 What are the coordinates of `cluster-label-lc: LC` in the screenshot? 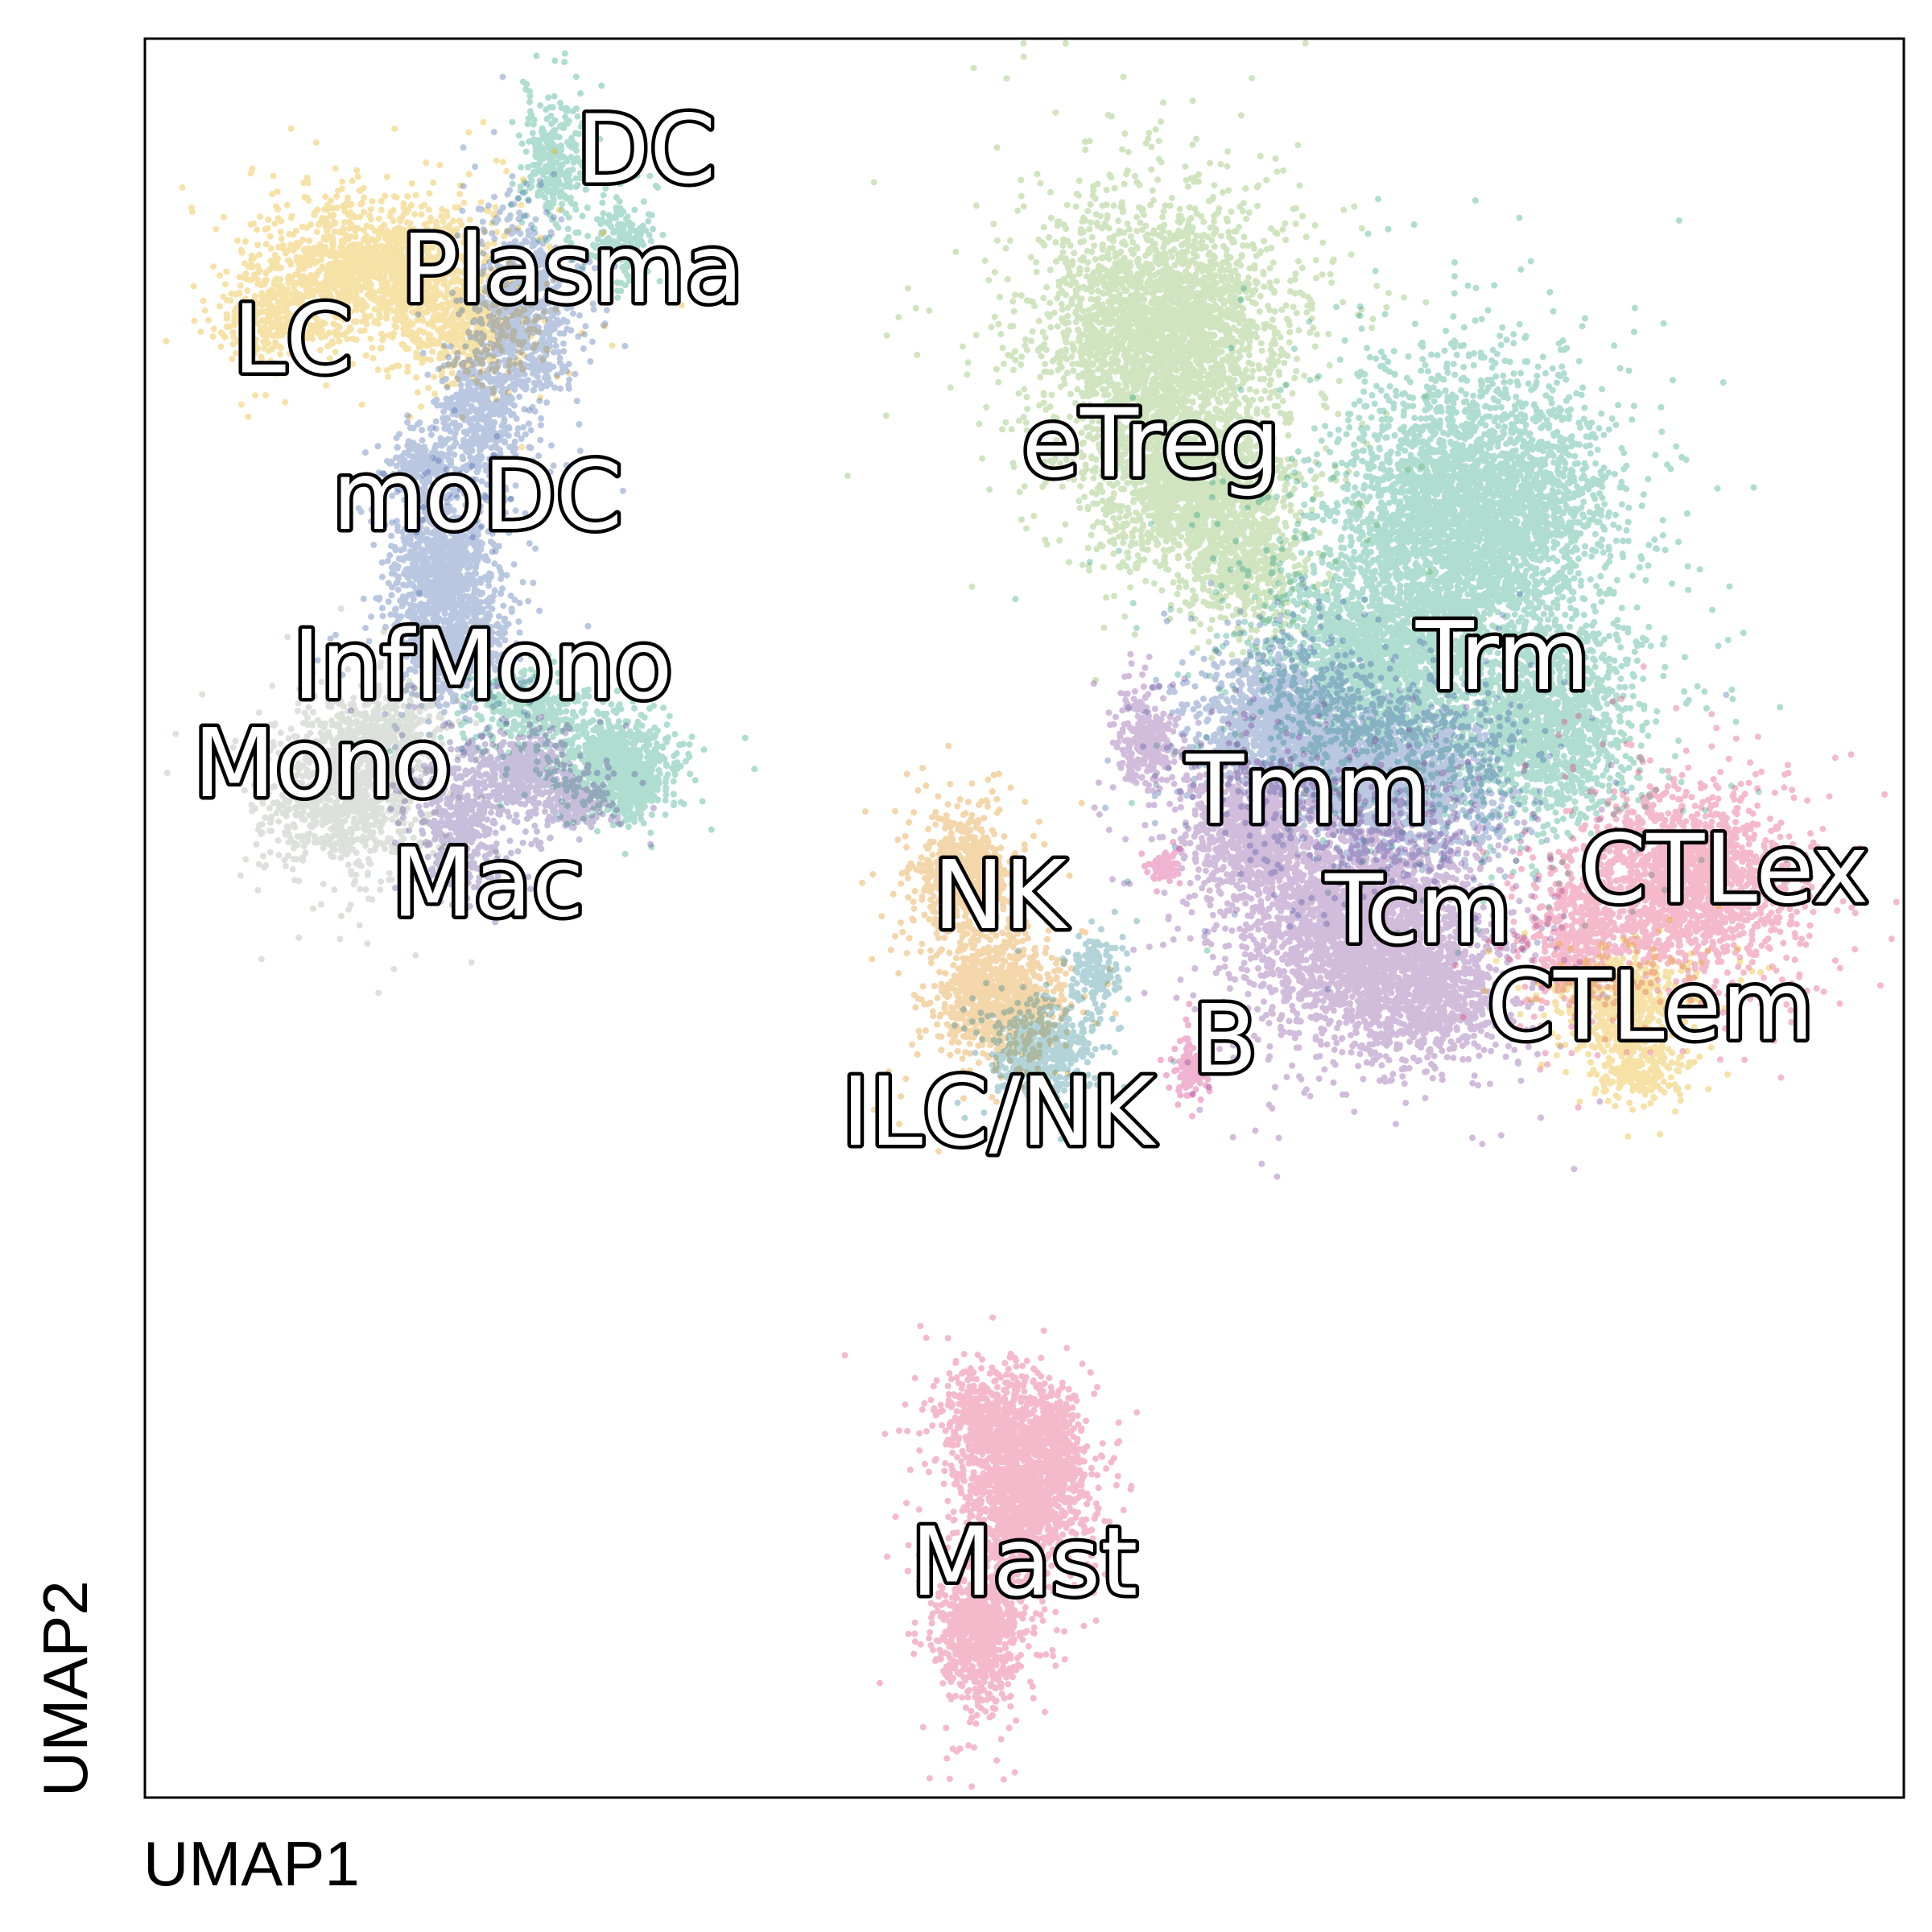 It's located at (292, 339).